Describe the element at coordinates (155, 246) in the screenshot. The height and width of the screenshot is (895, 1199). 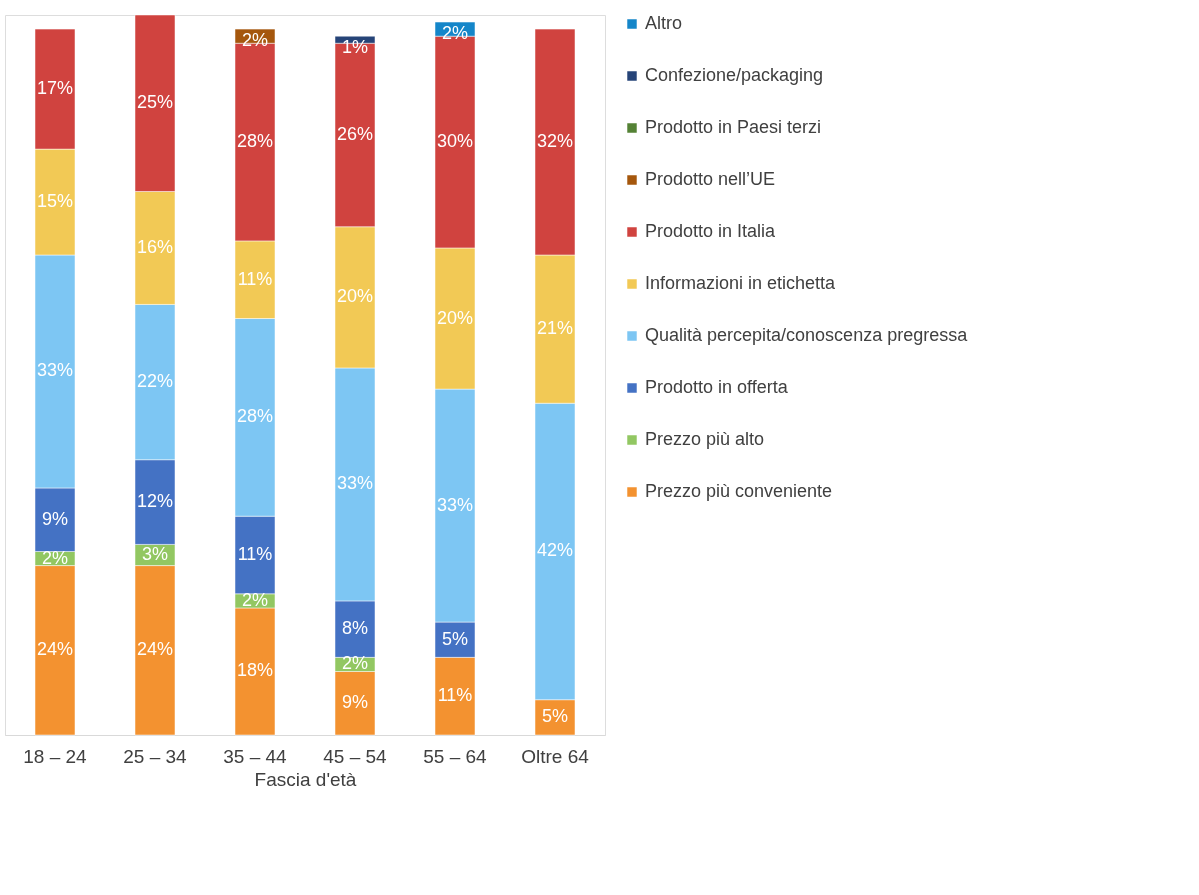
I see `data-label: 16%` at that location.